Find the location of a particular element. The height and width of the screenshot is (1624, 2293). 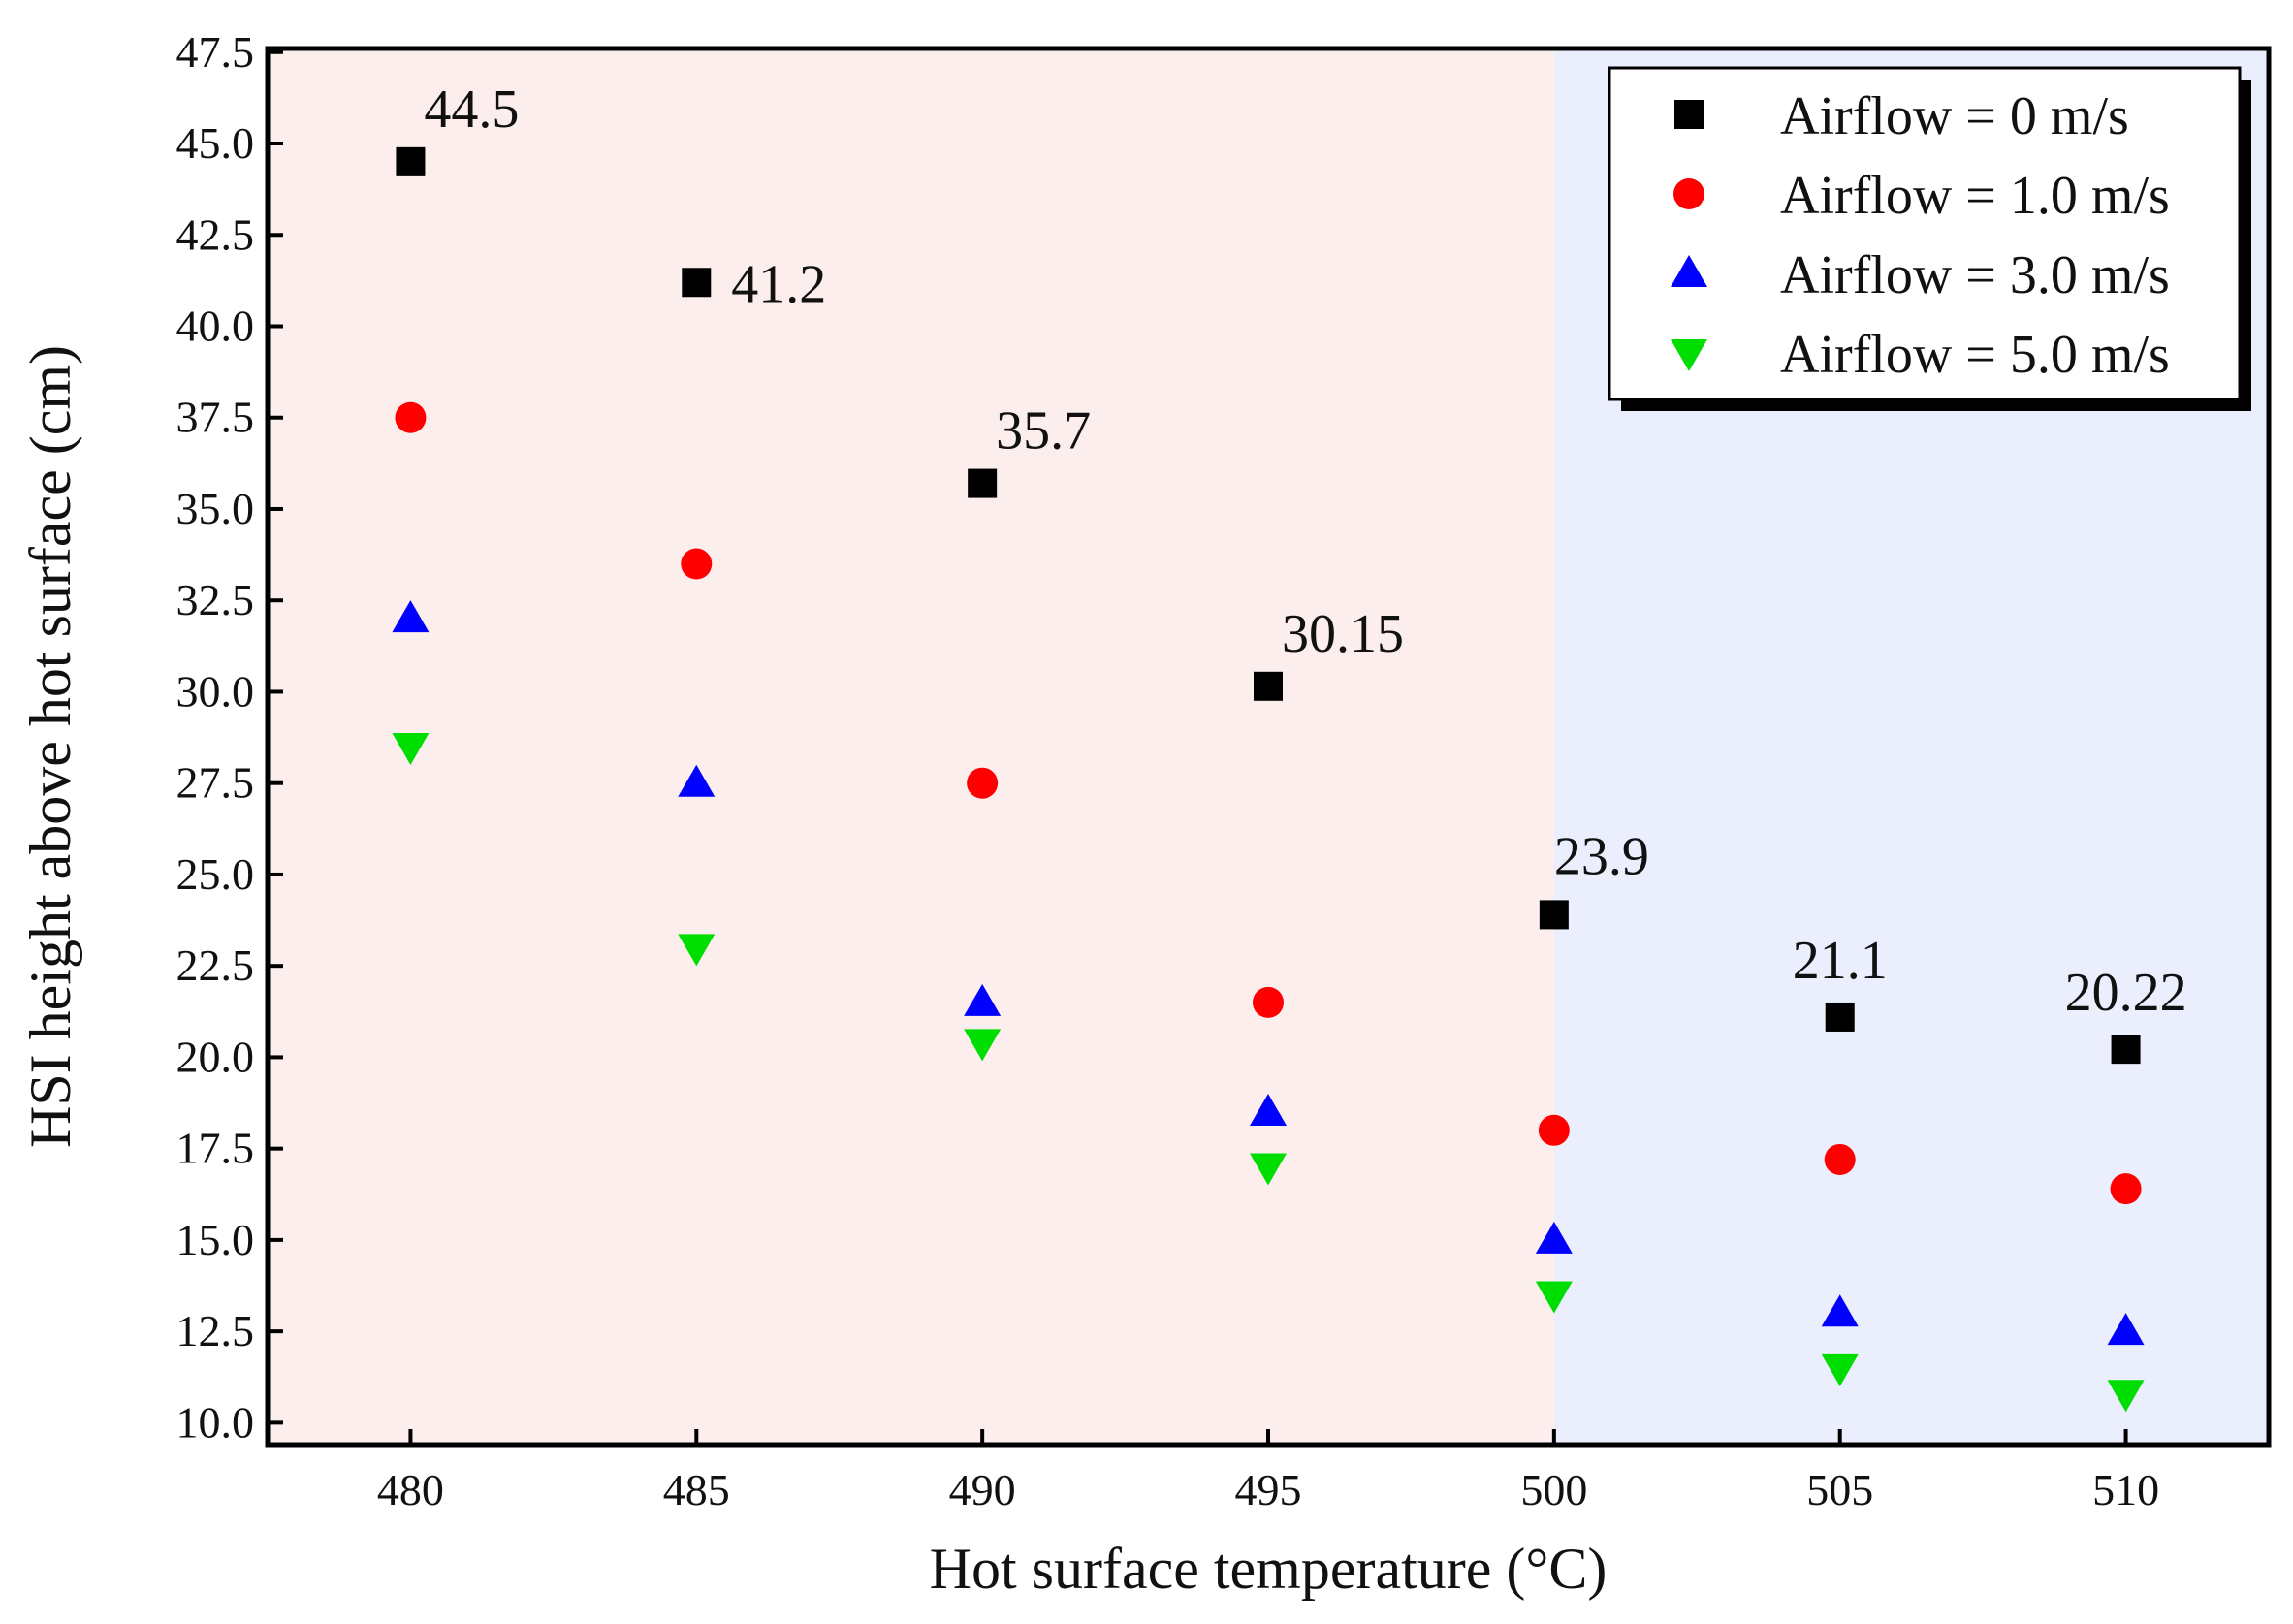

legend-label: Airflow = 5.0 m/s is located at coordinates (1975, 355).